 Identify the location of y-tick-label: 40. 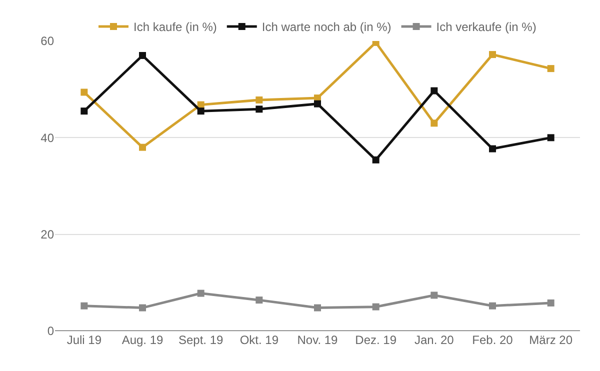
(47, 137).